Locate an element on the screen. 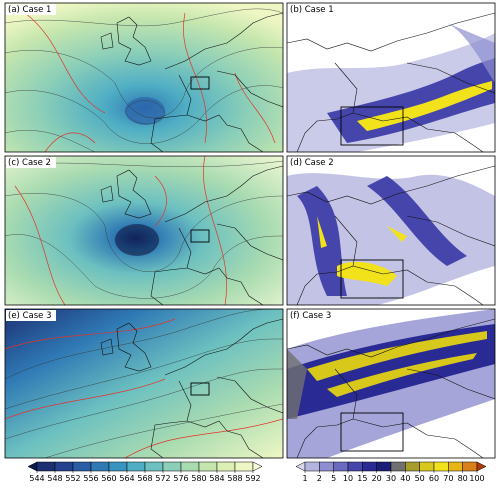 The height and width of the screenshot is (491, 500). panel-label: (e) Case 3 is located at coordinates (29, 316).